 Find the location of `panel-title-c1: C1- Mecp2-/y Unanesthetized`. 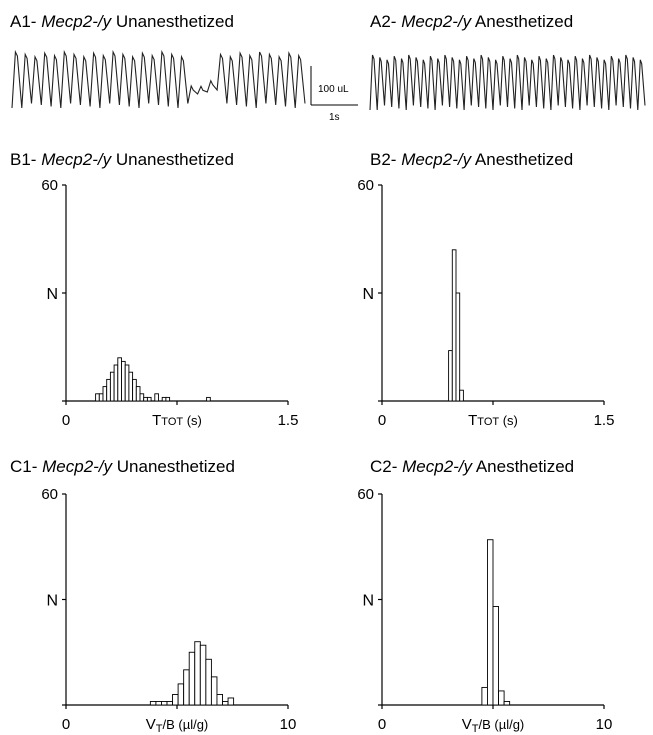

panel-title-c1: C1- Mecp2-/y Unanesthetized is located at coordinates (122, 466).